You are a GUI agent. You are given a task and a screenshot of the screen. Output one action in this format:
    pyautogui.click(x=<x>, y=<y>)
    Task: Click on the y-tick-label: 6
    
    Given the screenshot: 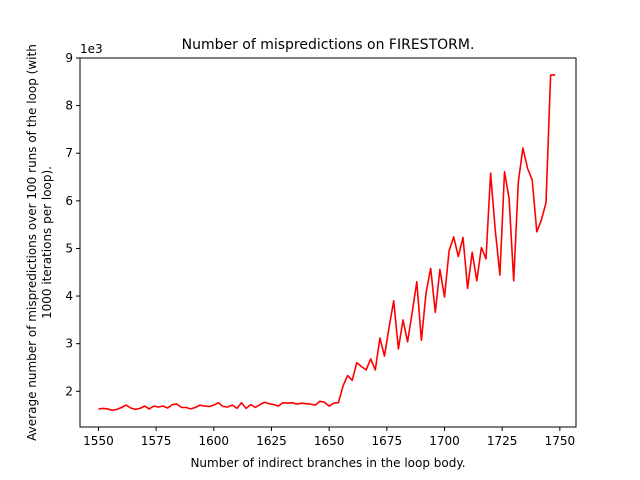 What is the action you would take?
    pyautogui.click(x=69, y=201)
    